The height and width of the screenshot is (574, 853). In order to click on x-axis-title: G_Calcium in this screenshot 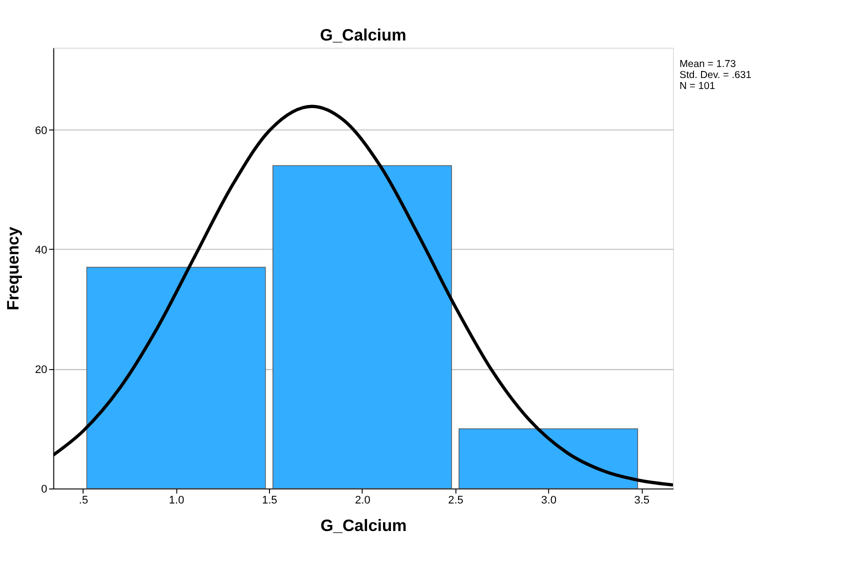, I will do `click(363, 526)`.